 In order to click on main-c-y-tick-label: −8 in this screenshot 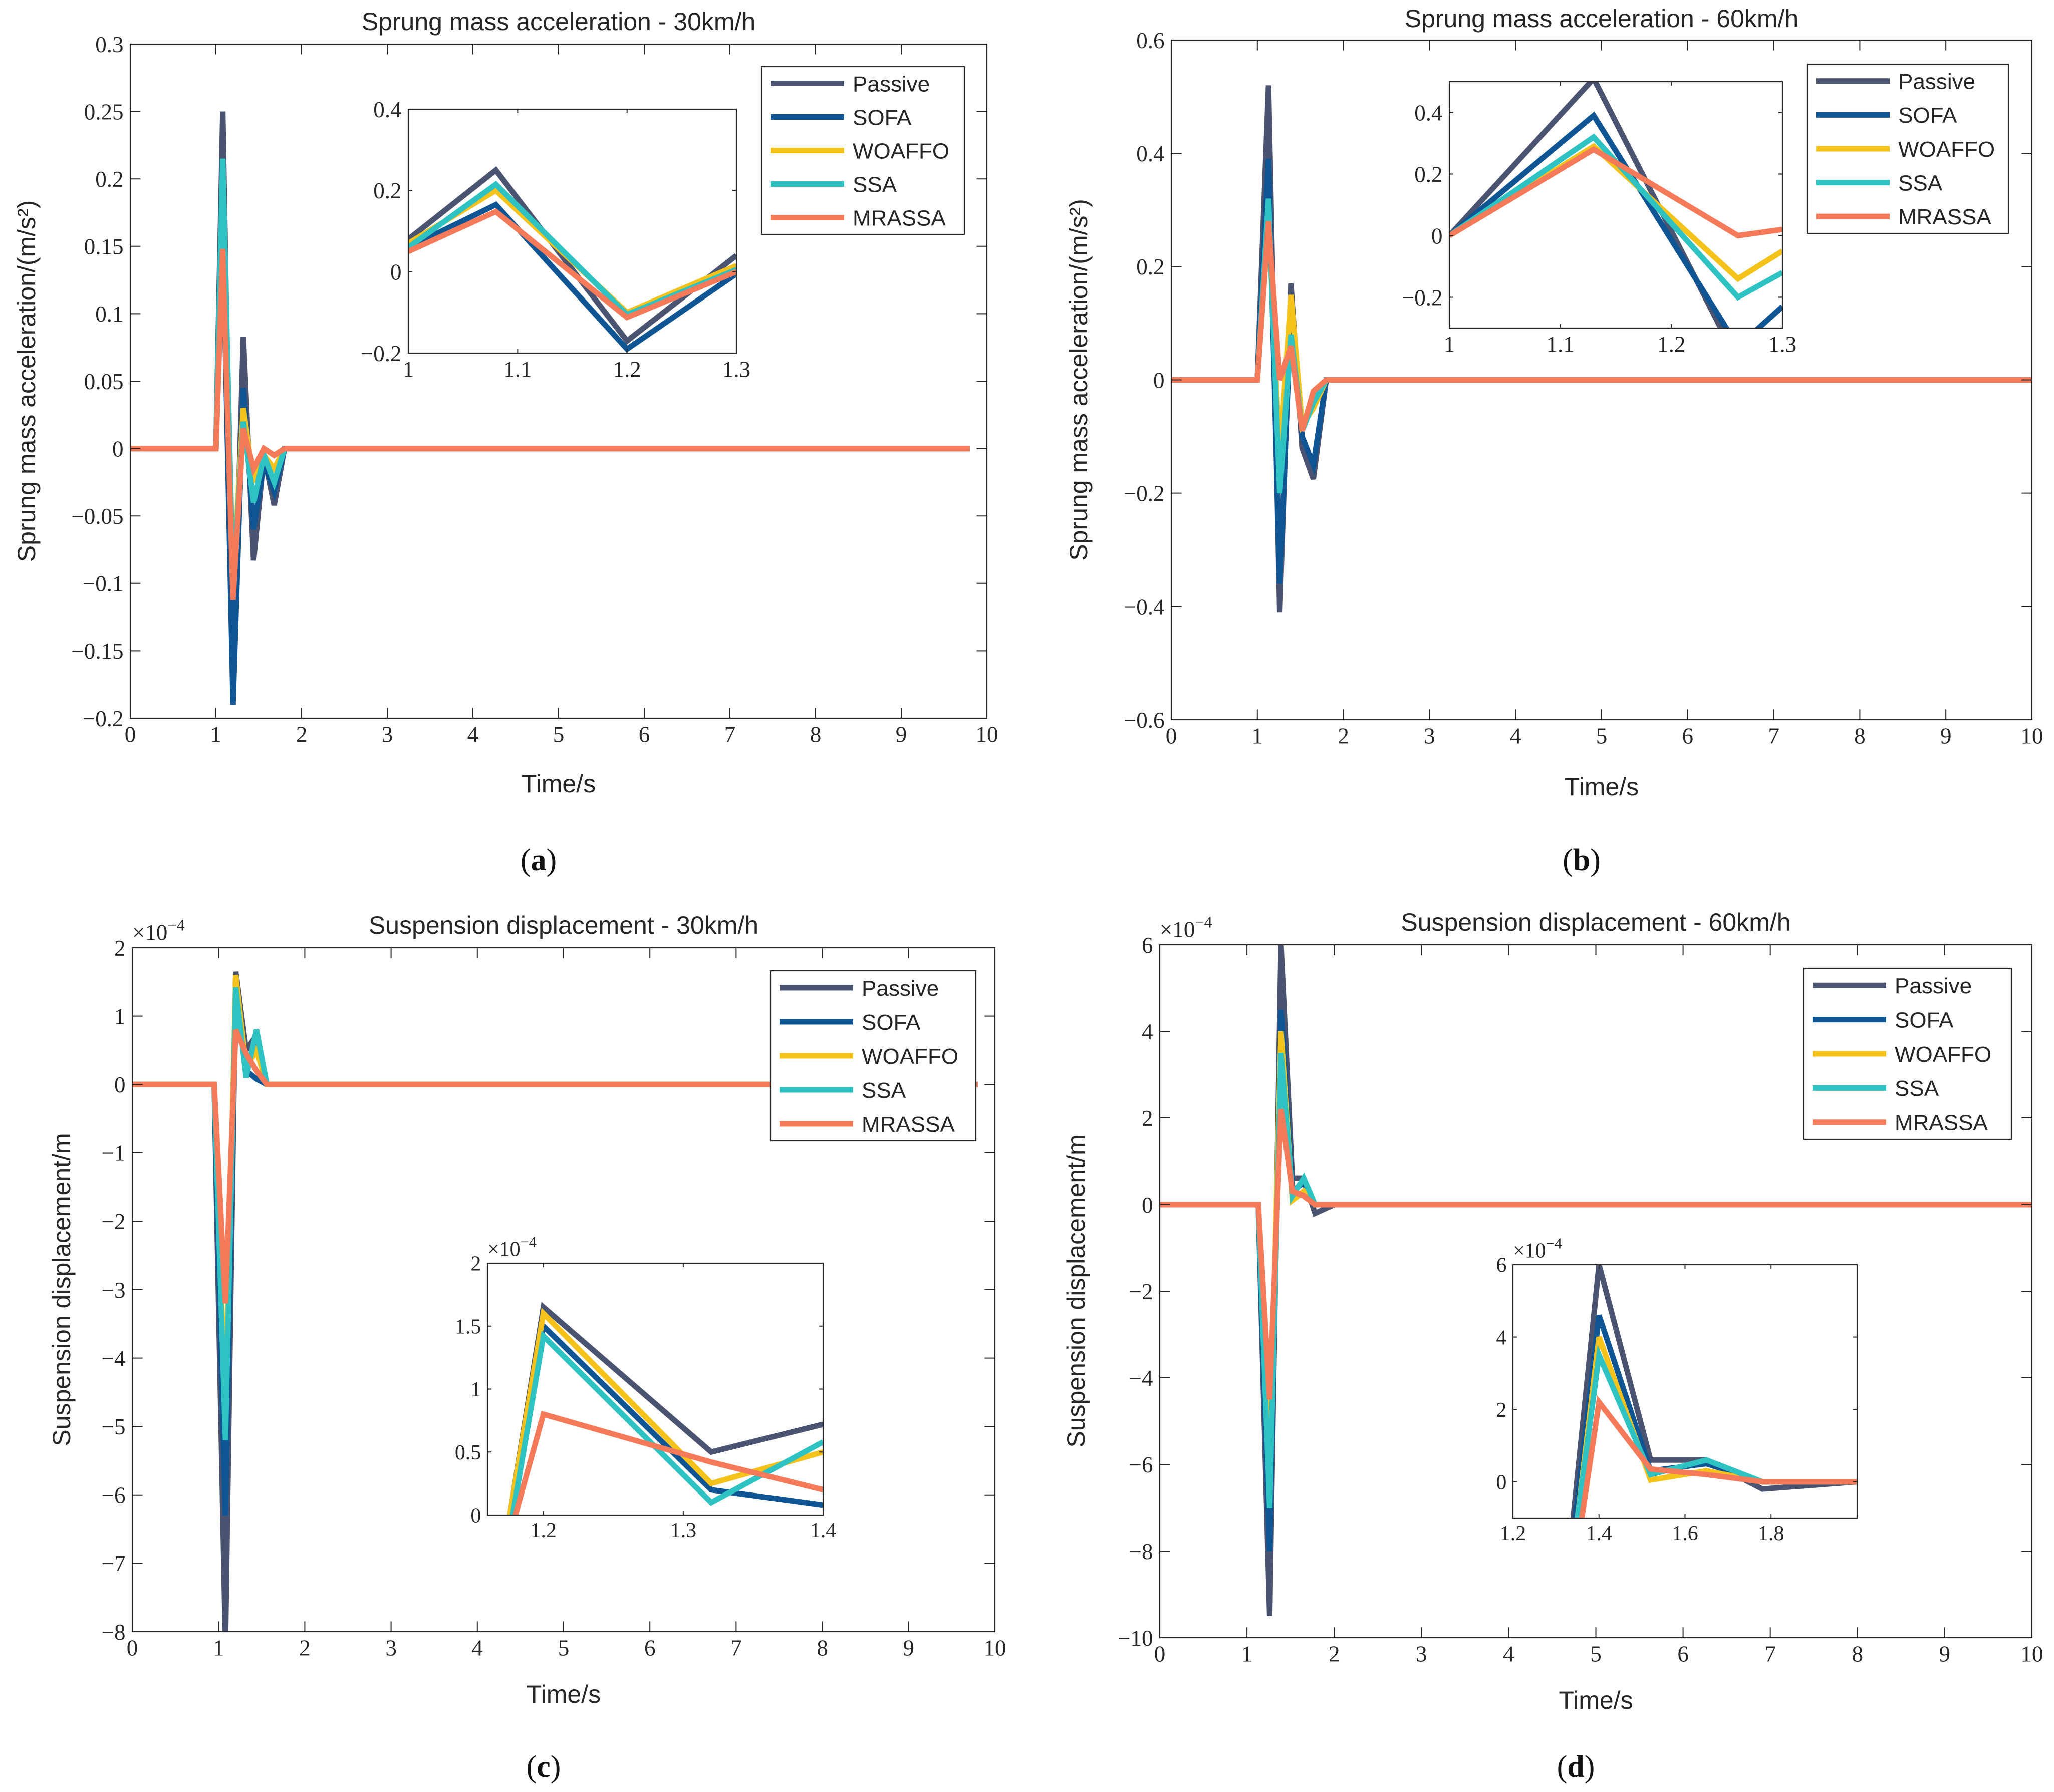, I will do `click(114, 1632)`.